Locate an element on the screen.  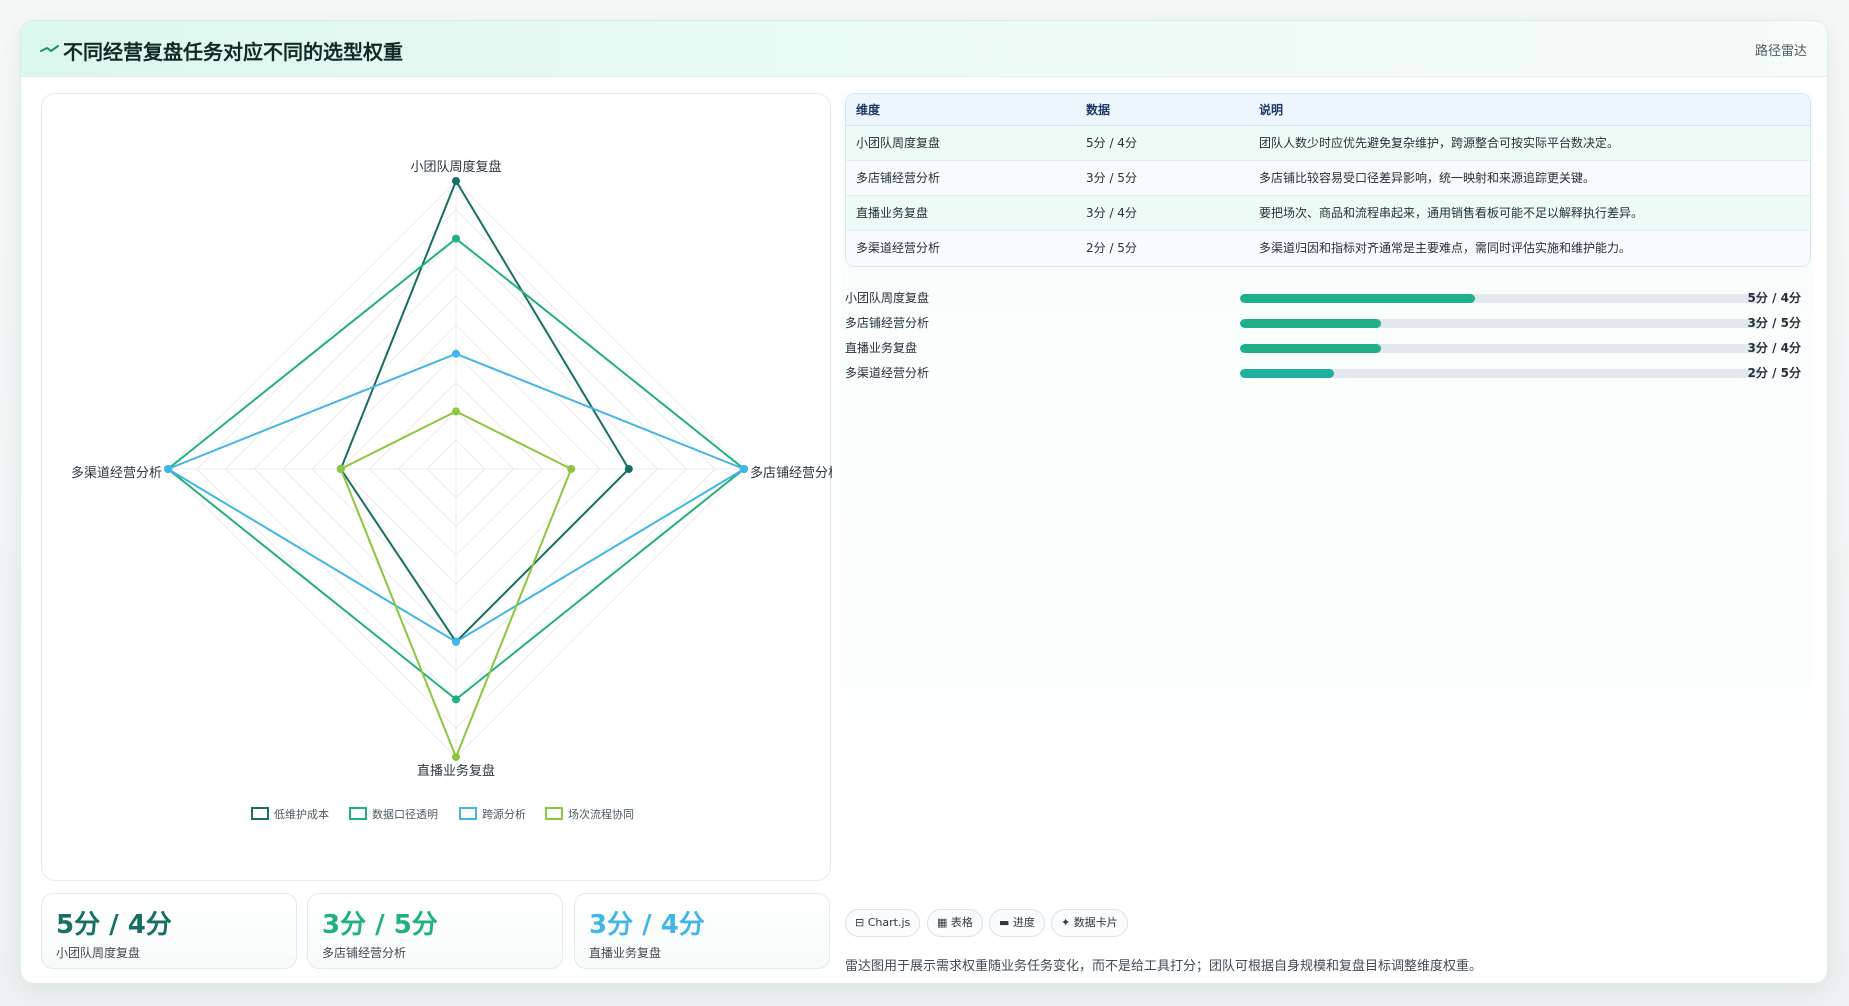
chip-label: 数据卡片 is located at coordinates (1095, 922).